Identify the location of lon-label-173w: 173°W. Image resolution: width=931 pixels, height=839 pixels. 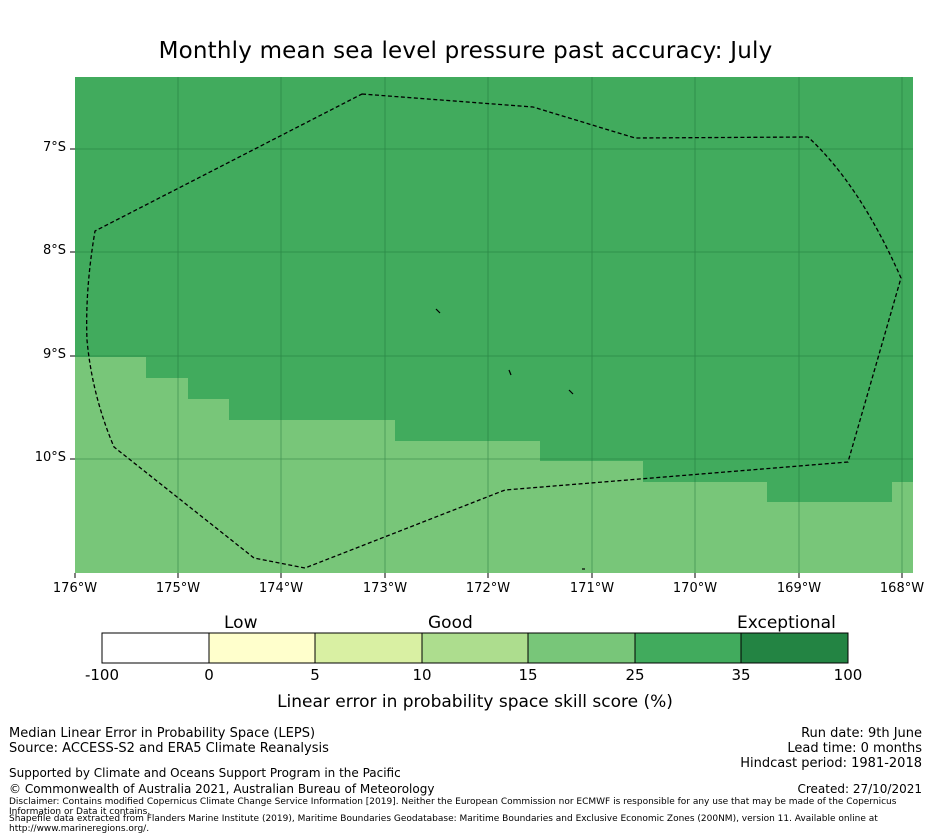
(385, 588).